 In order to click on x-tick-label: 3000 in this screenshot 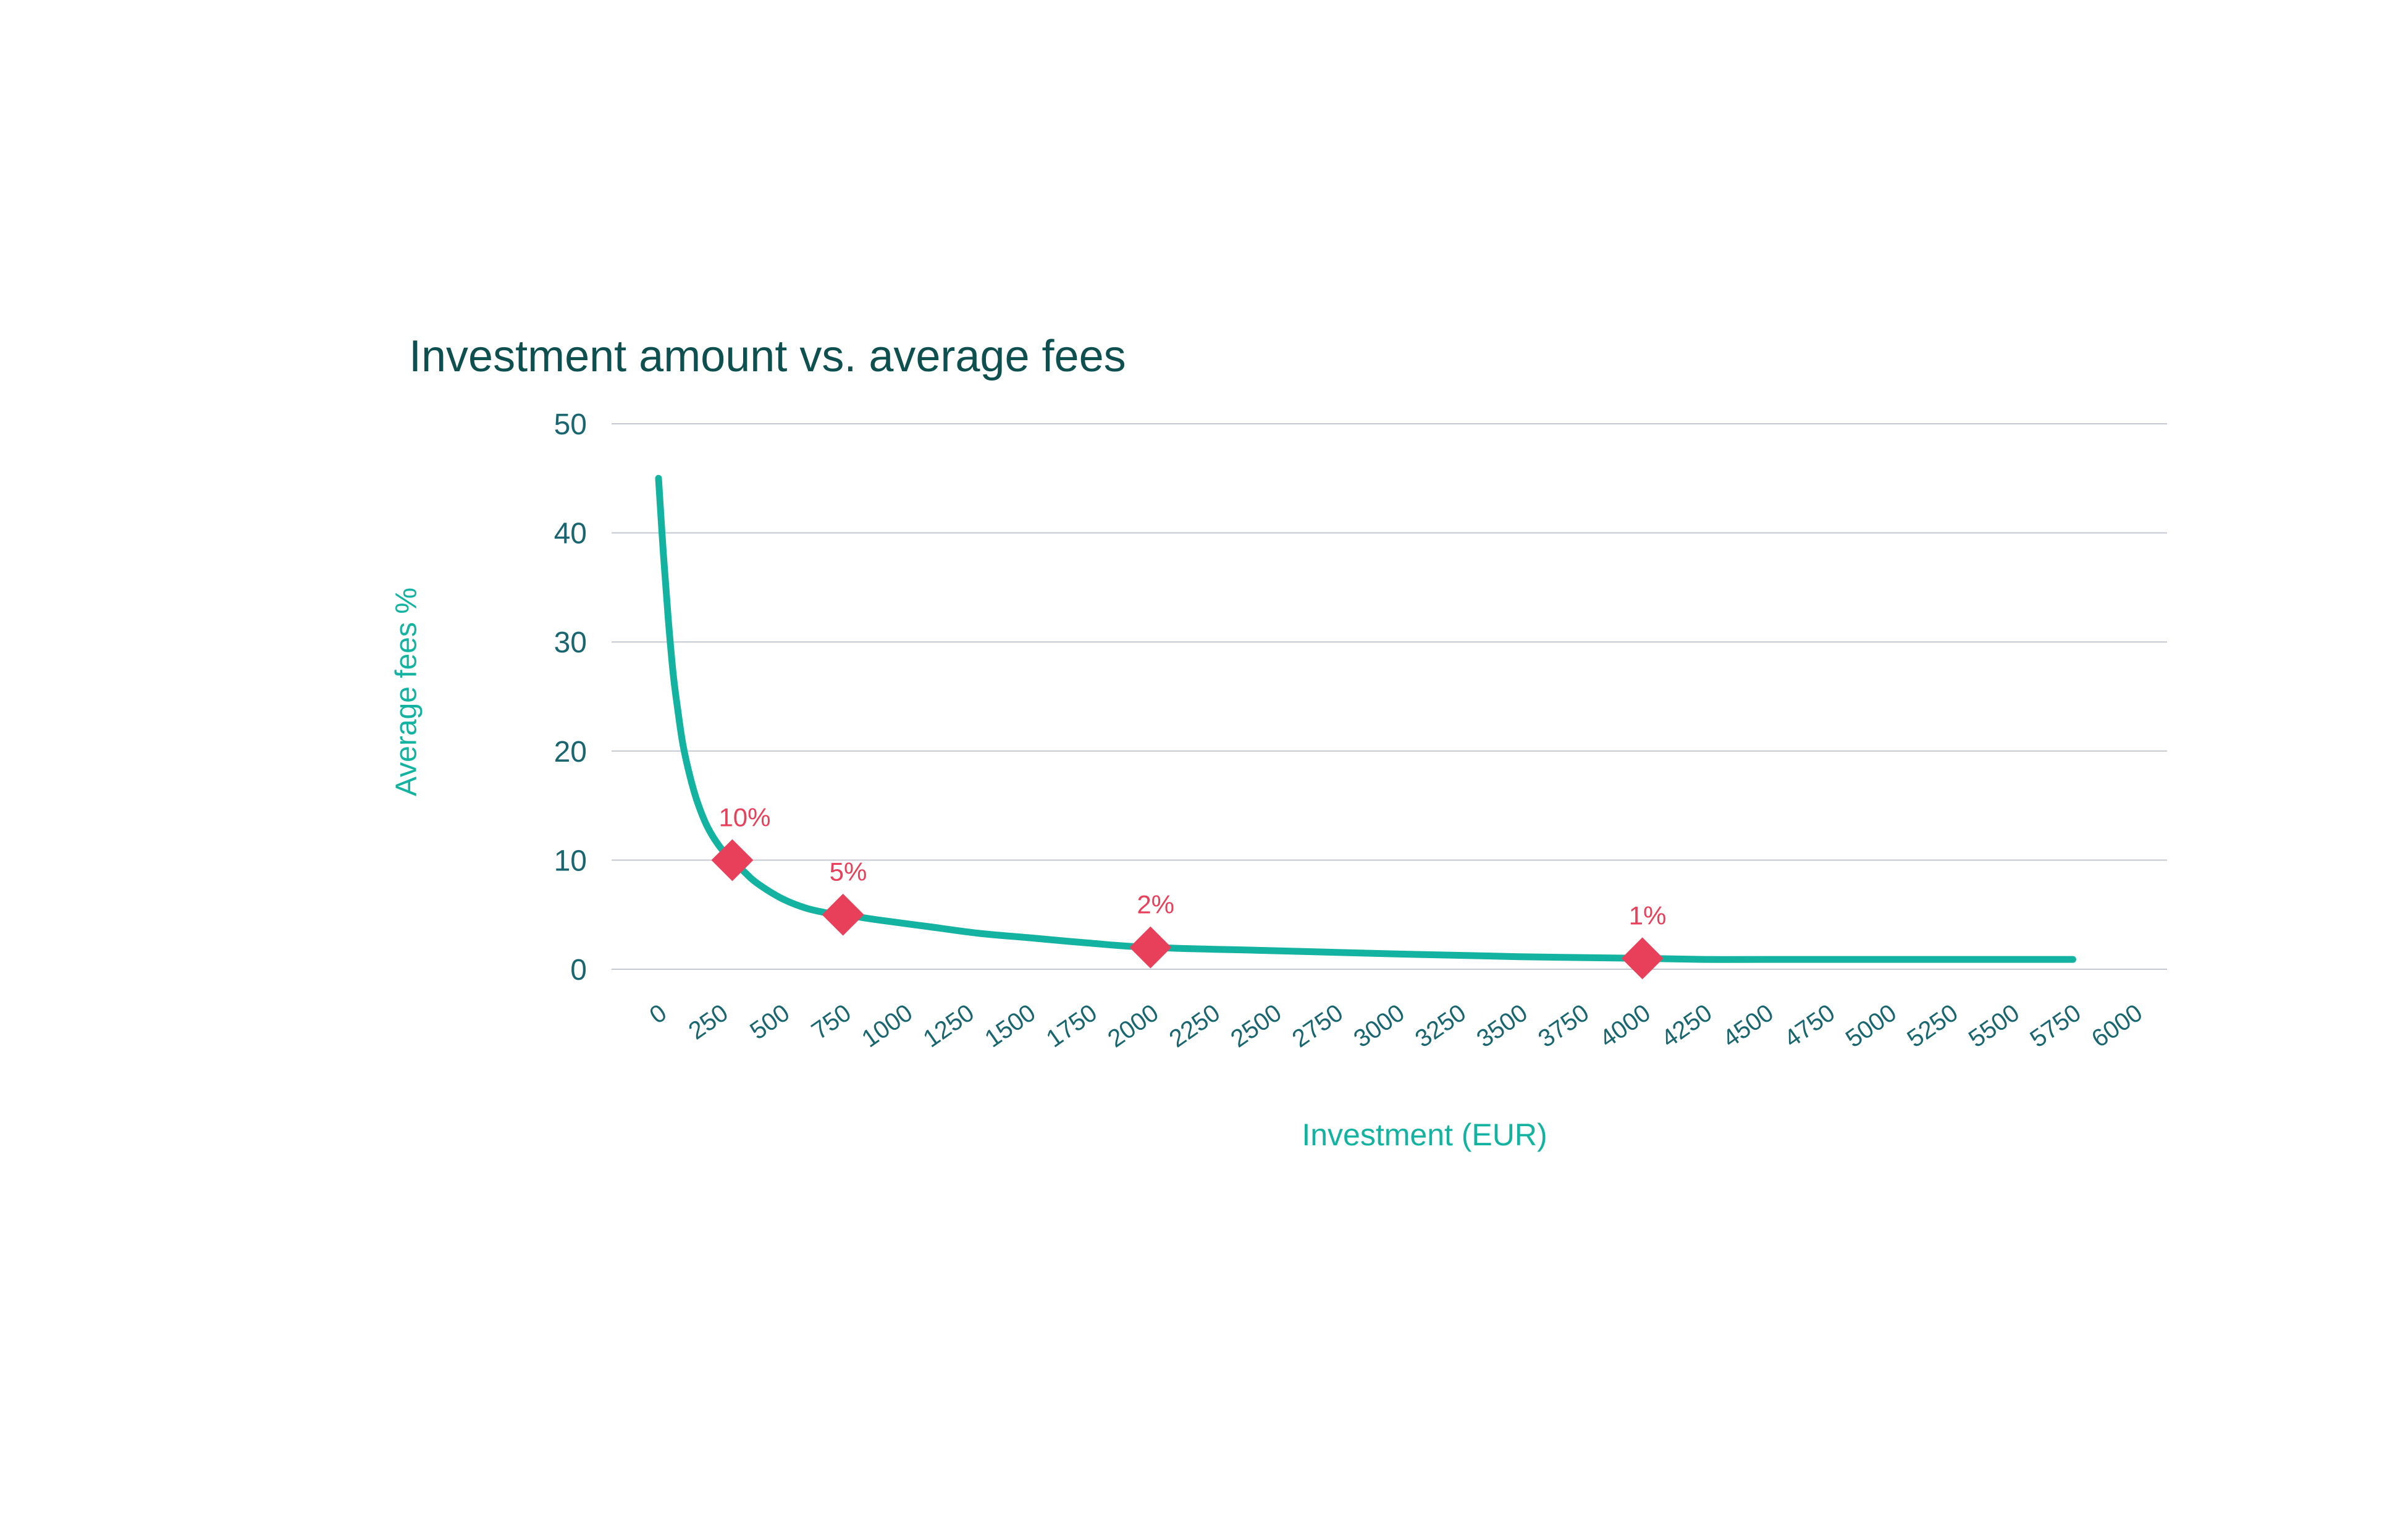, I will do `click(1379, 1026)`.